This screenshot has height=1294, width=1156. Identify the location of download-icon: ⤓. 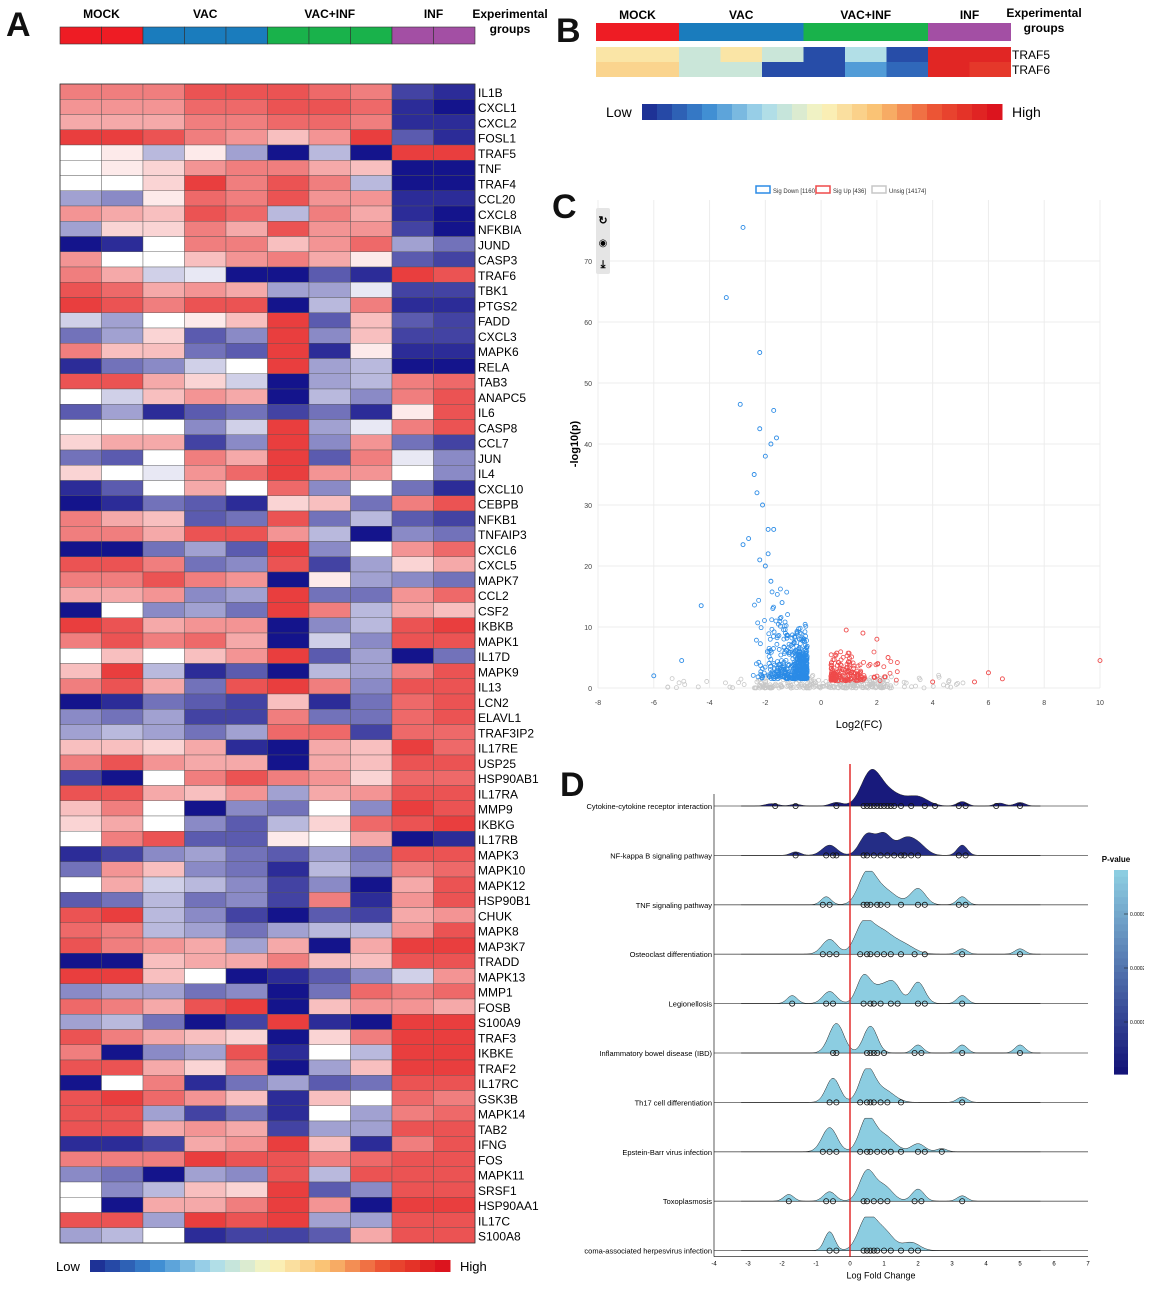
(603, 265).